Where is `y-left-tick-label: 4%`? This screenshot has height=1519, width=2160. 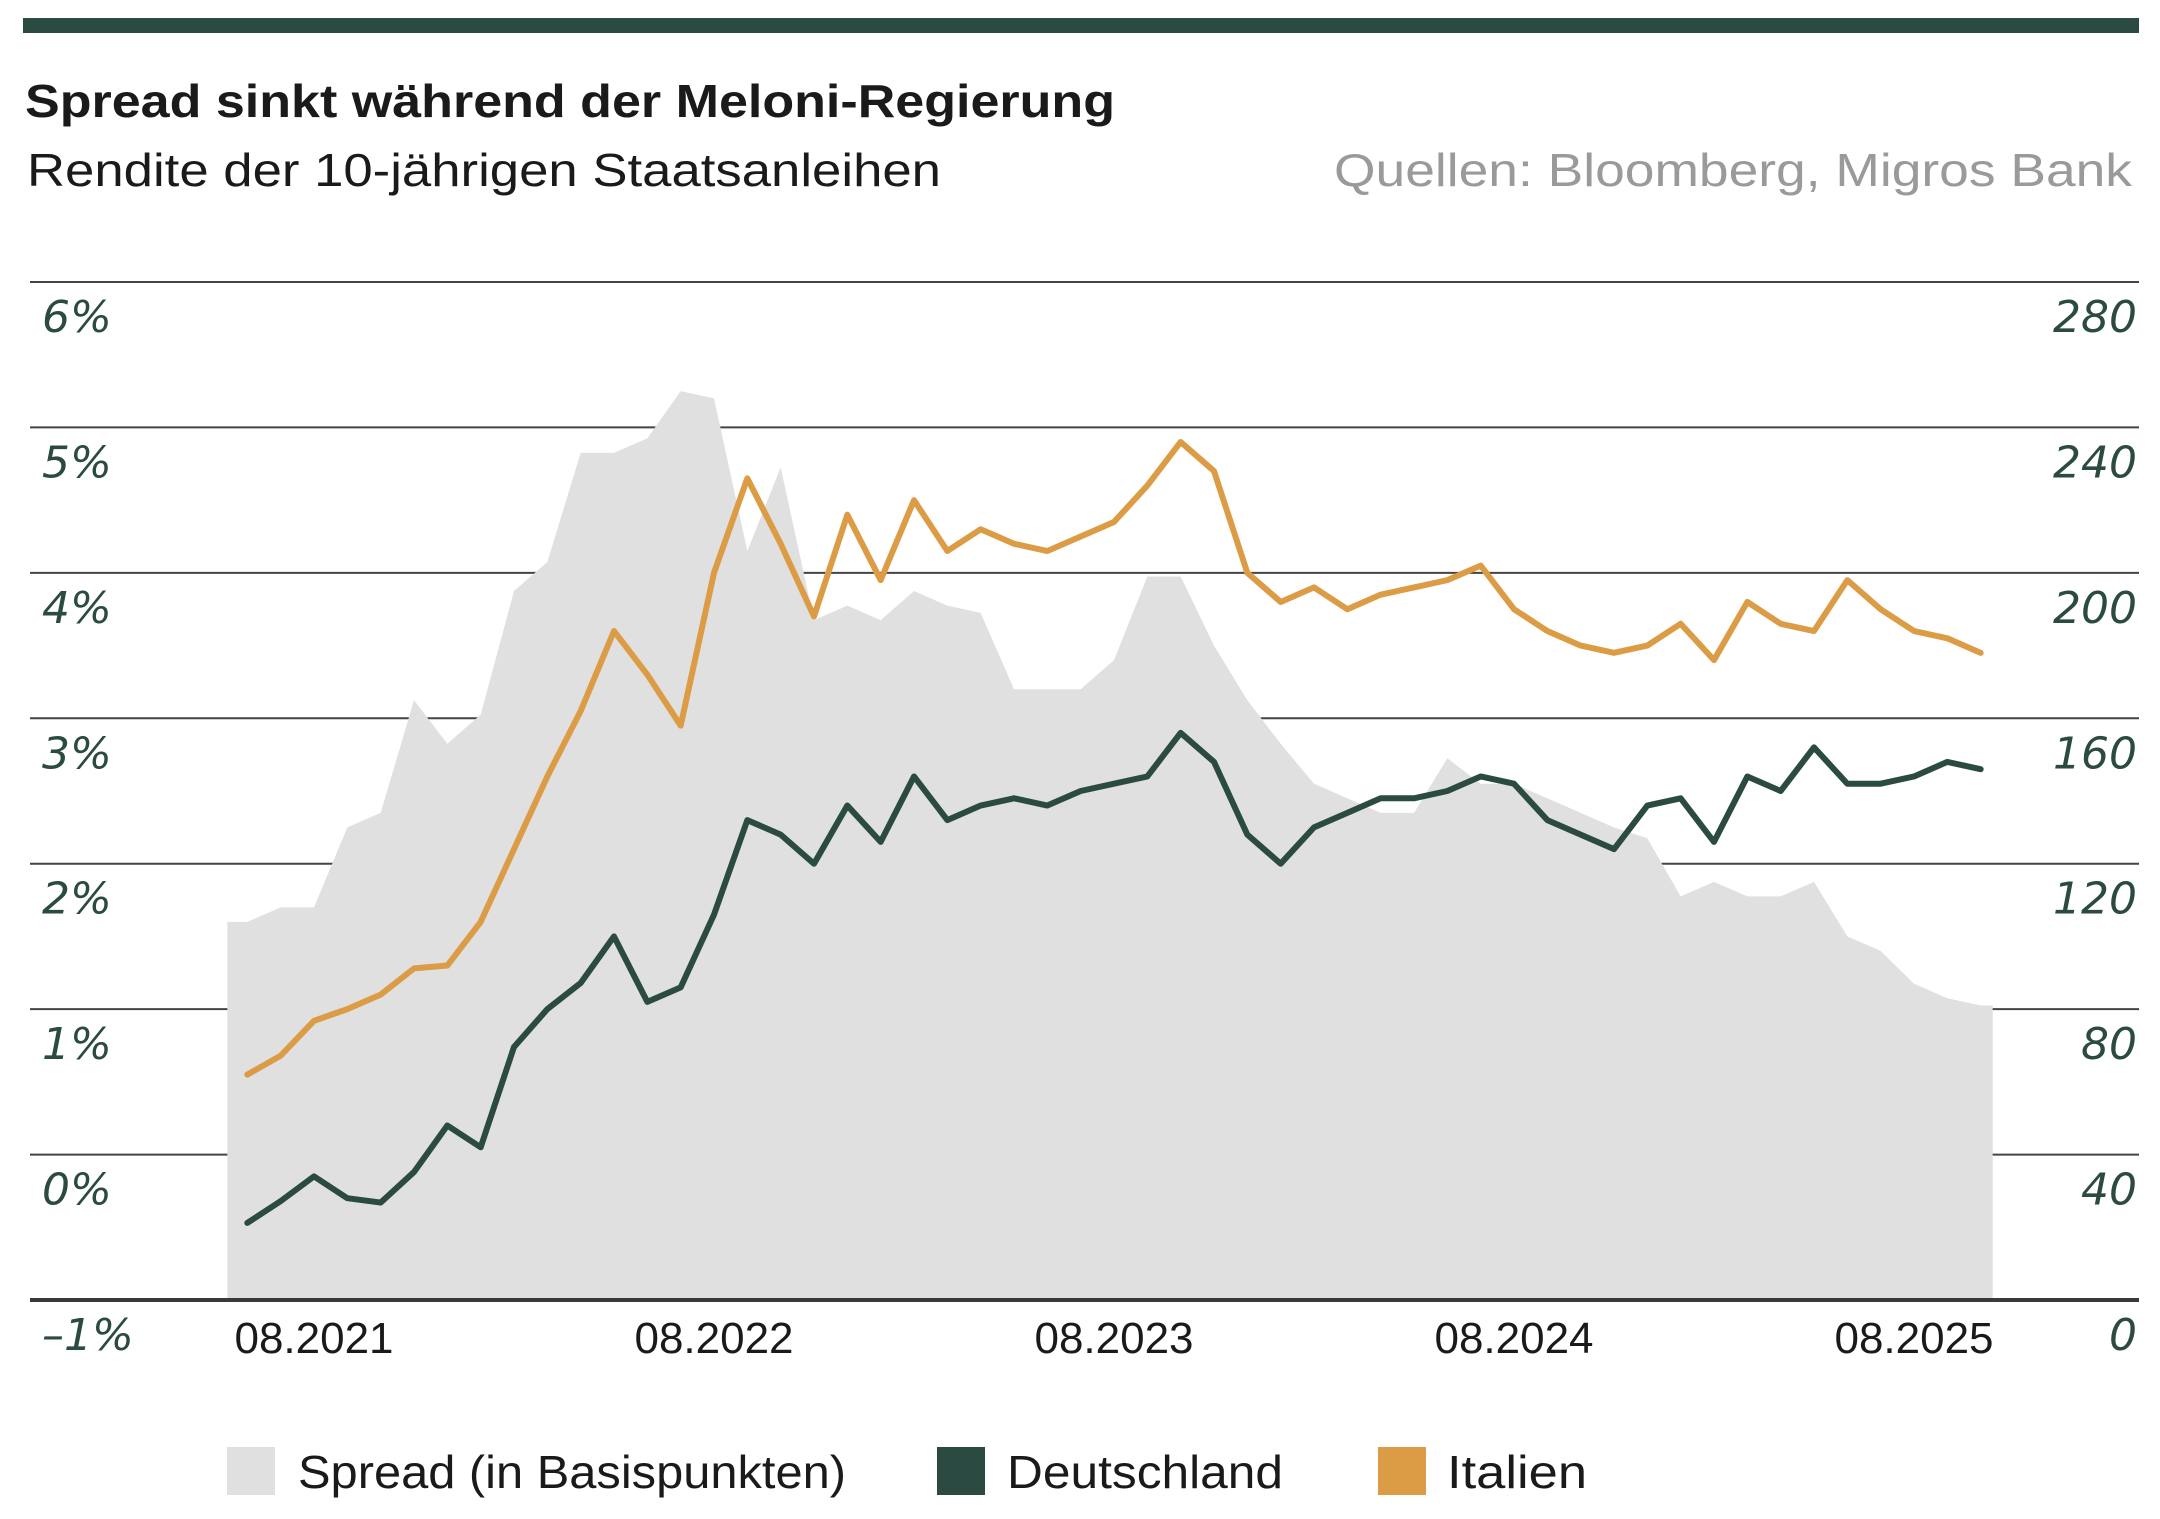 y-left-tick-label: 4% is located at coordinates (77, 608).